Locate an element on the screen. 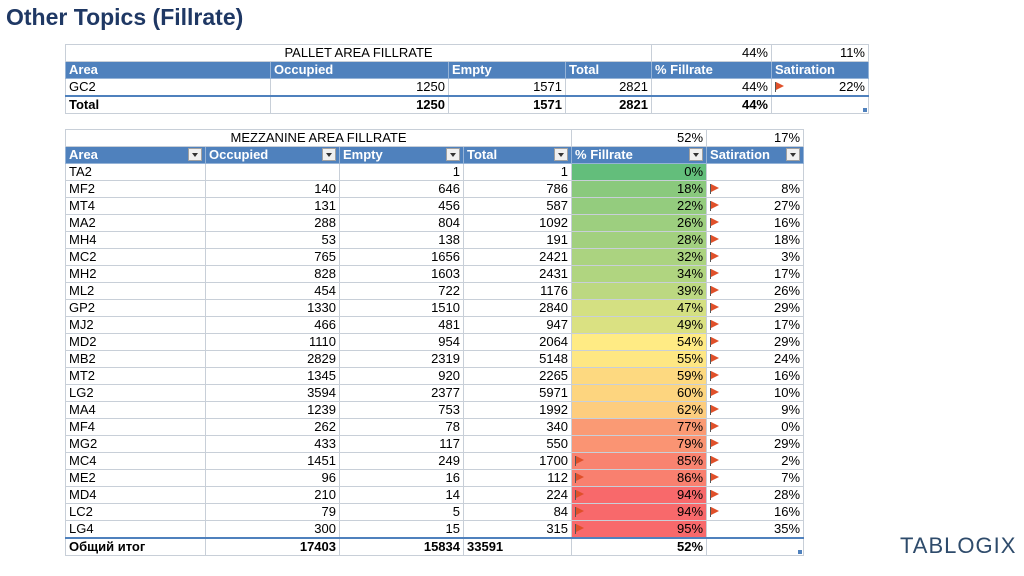  occupied-cell: 1250 is located at coordinates (359, 87).